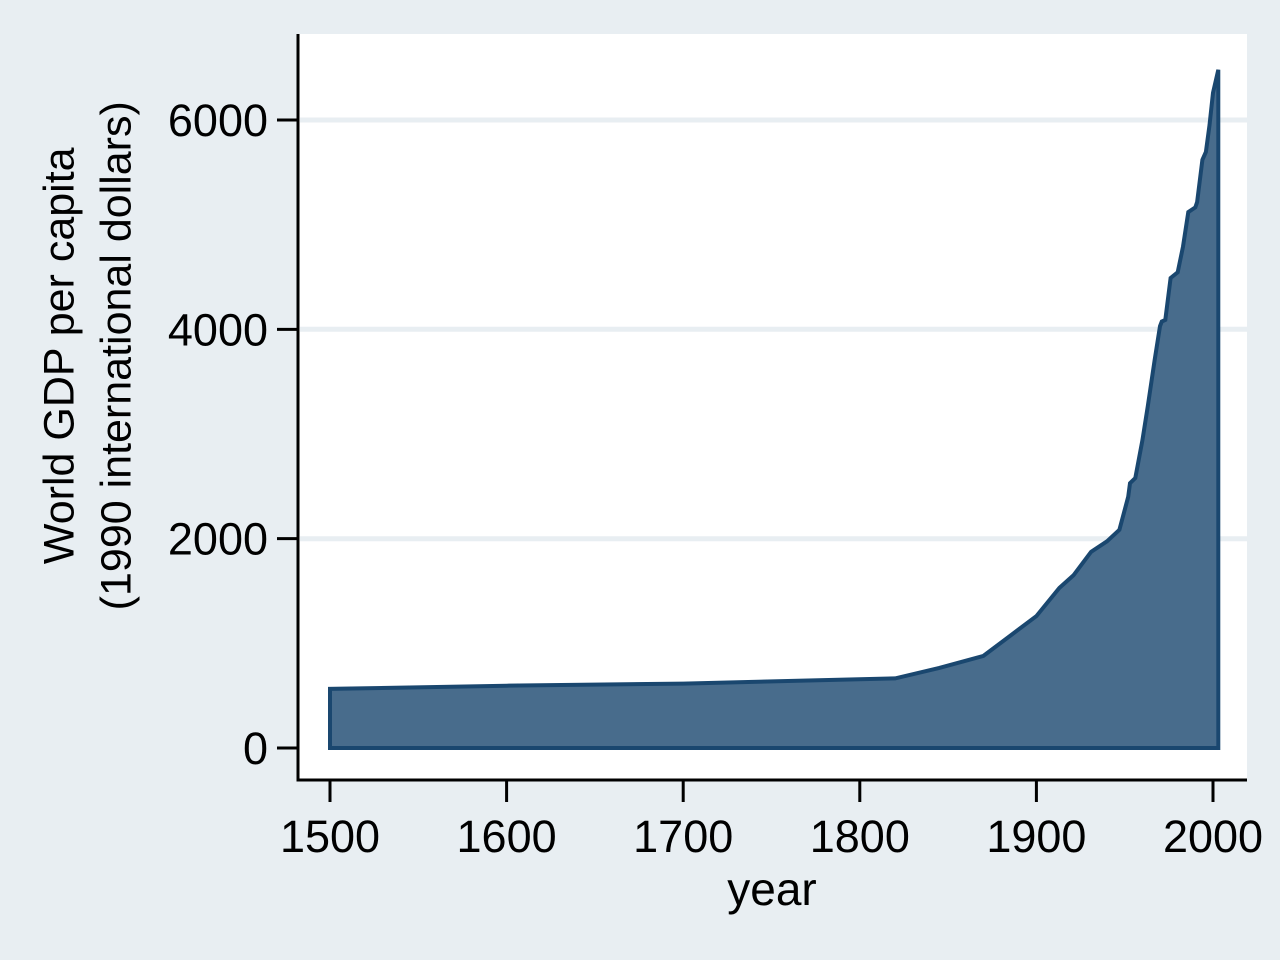 The width and height of the screenshot is (1280, 960). What do you see at coordinates (683, 836) in the screenshot?
I see `x-tick-label: 1700` at bounding box center [683, 836].